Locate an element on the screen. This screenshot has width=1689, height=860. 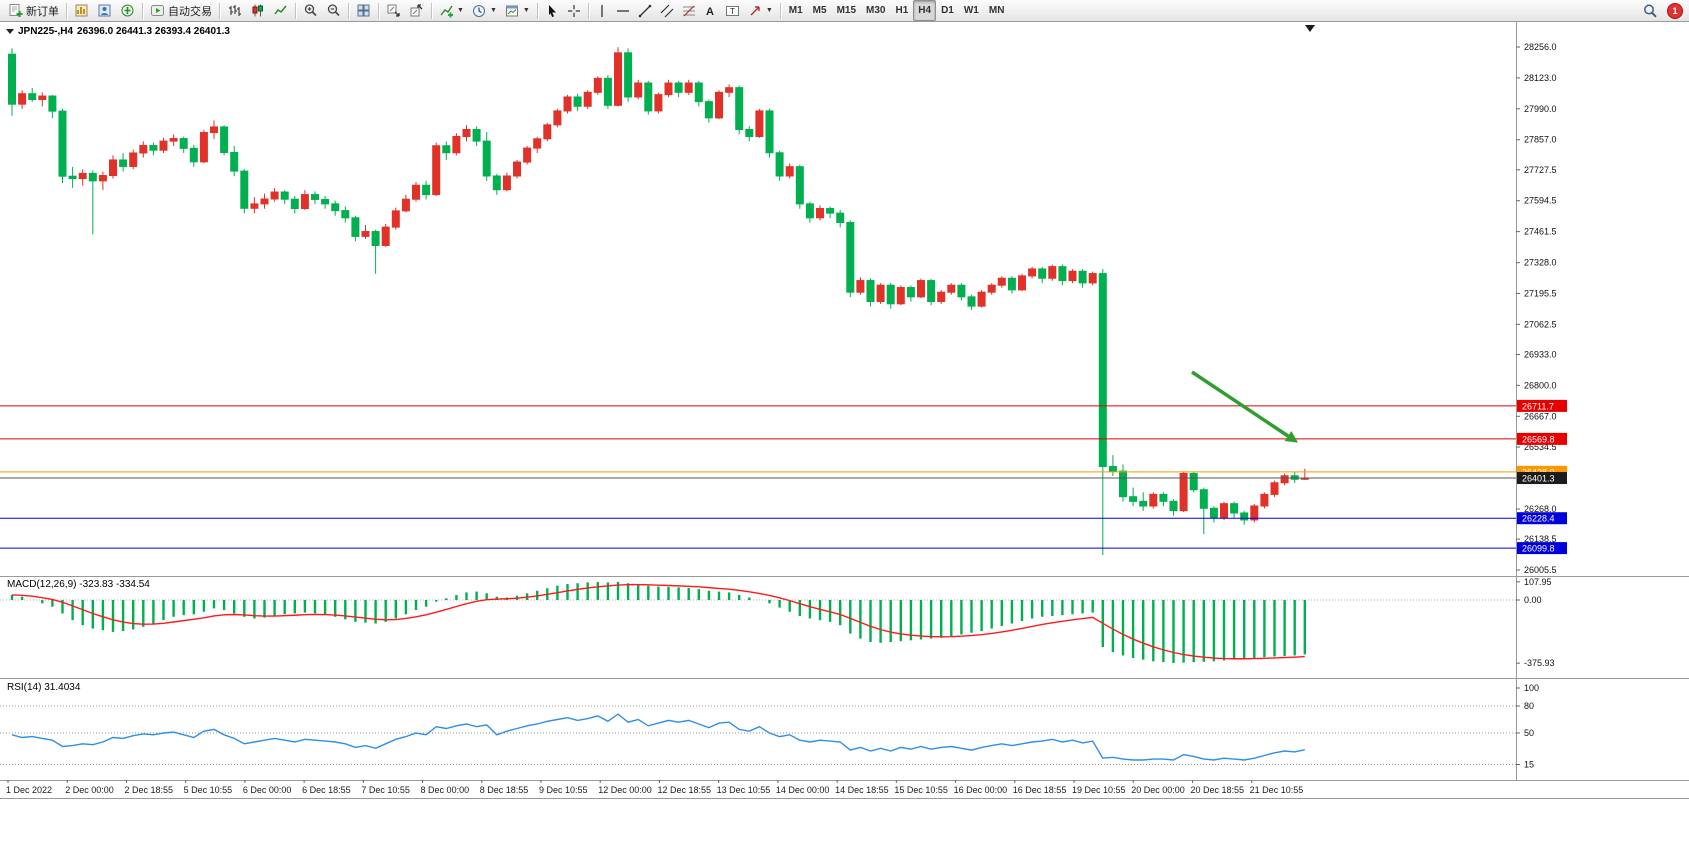
toolbar-right-group: 1 is located at coordinates (1661, 10).